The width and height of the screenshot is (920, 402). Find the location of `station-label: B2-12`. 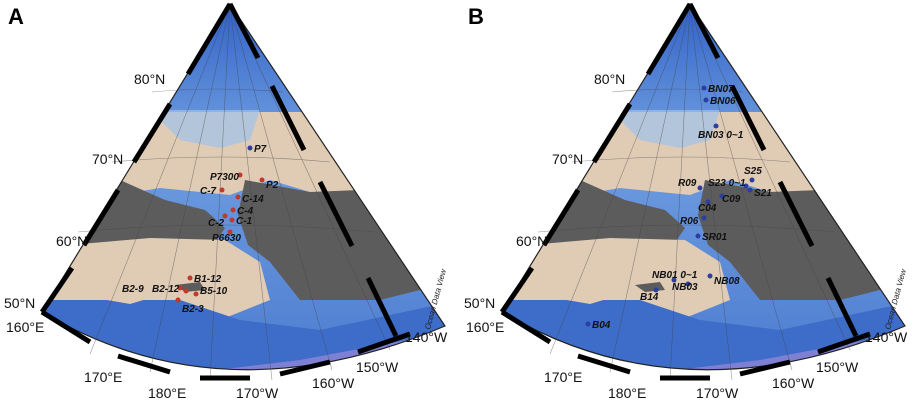

station-label: B2-12 is located at coordinates (166, 289).